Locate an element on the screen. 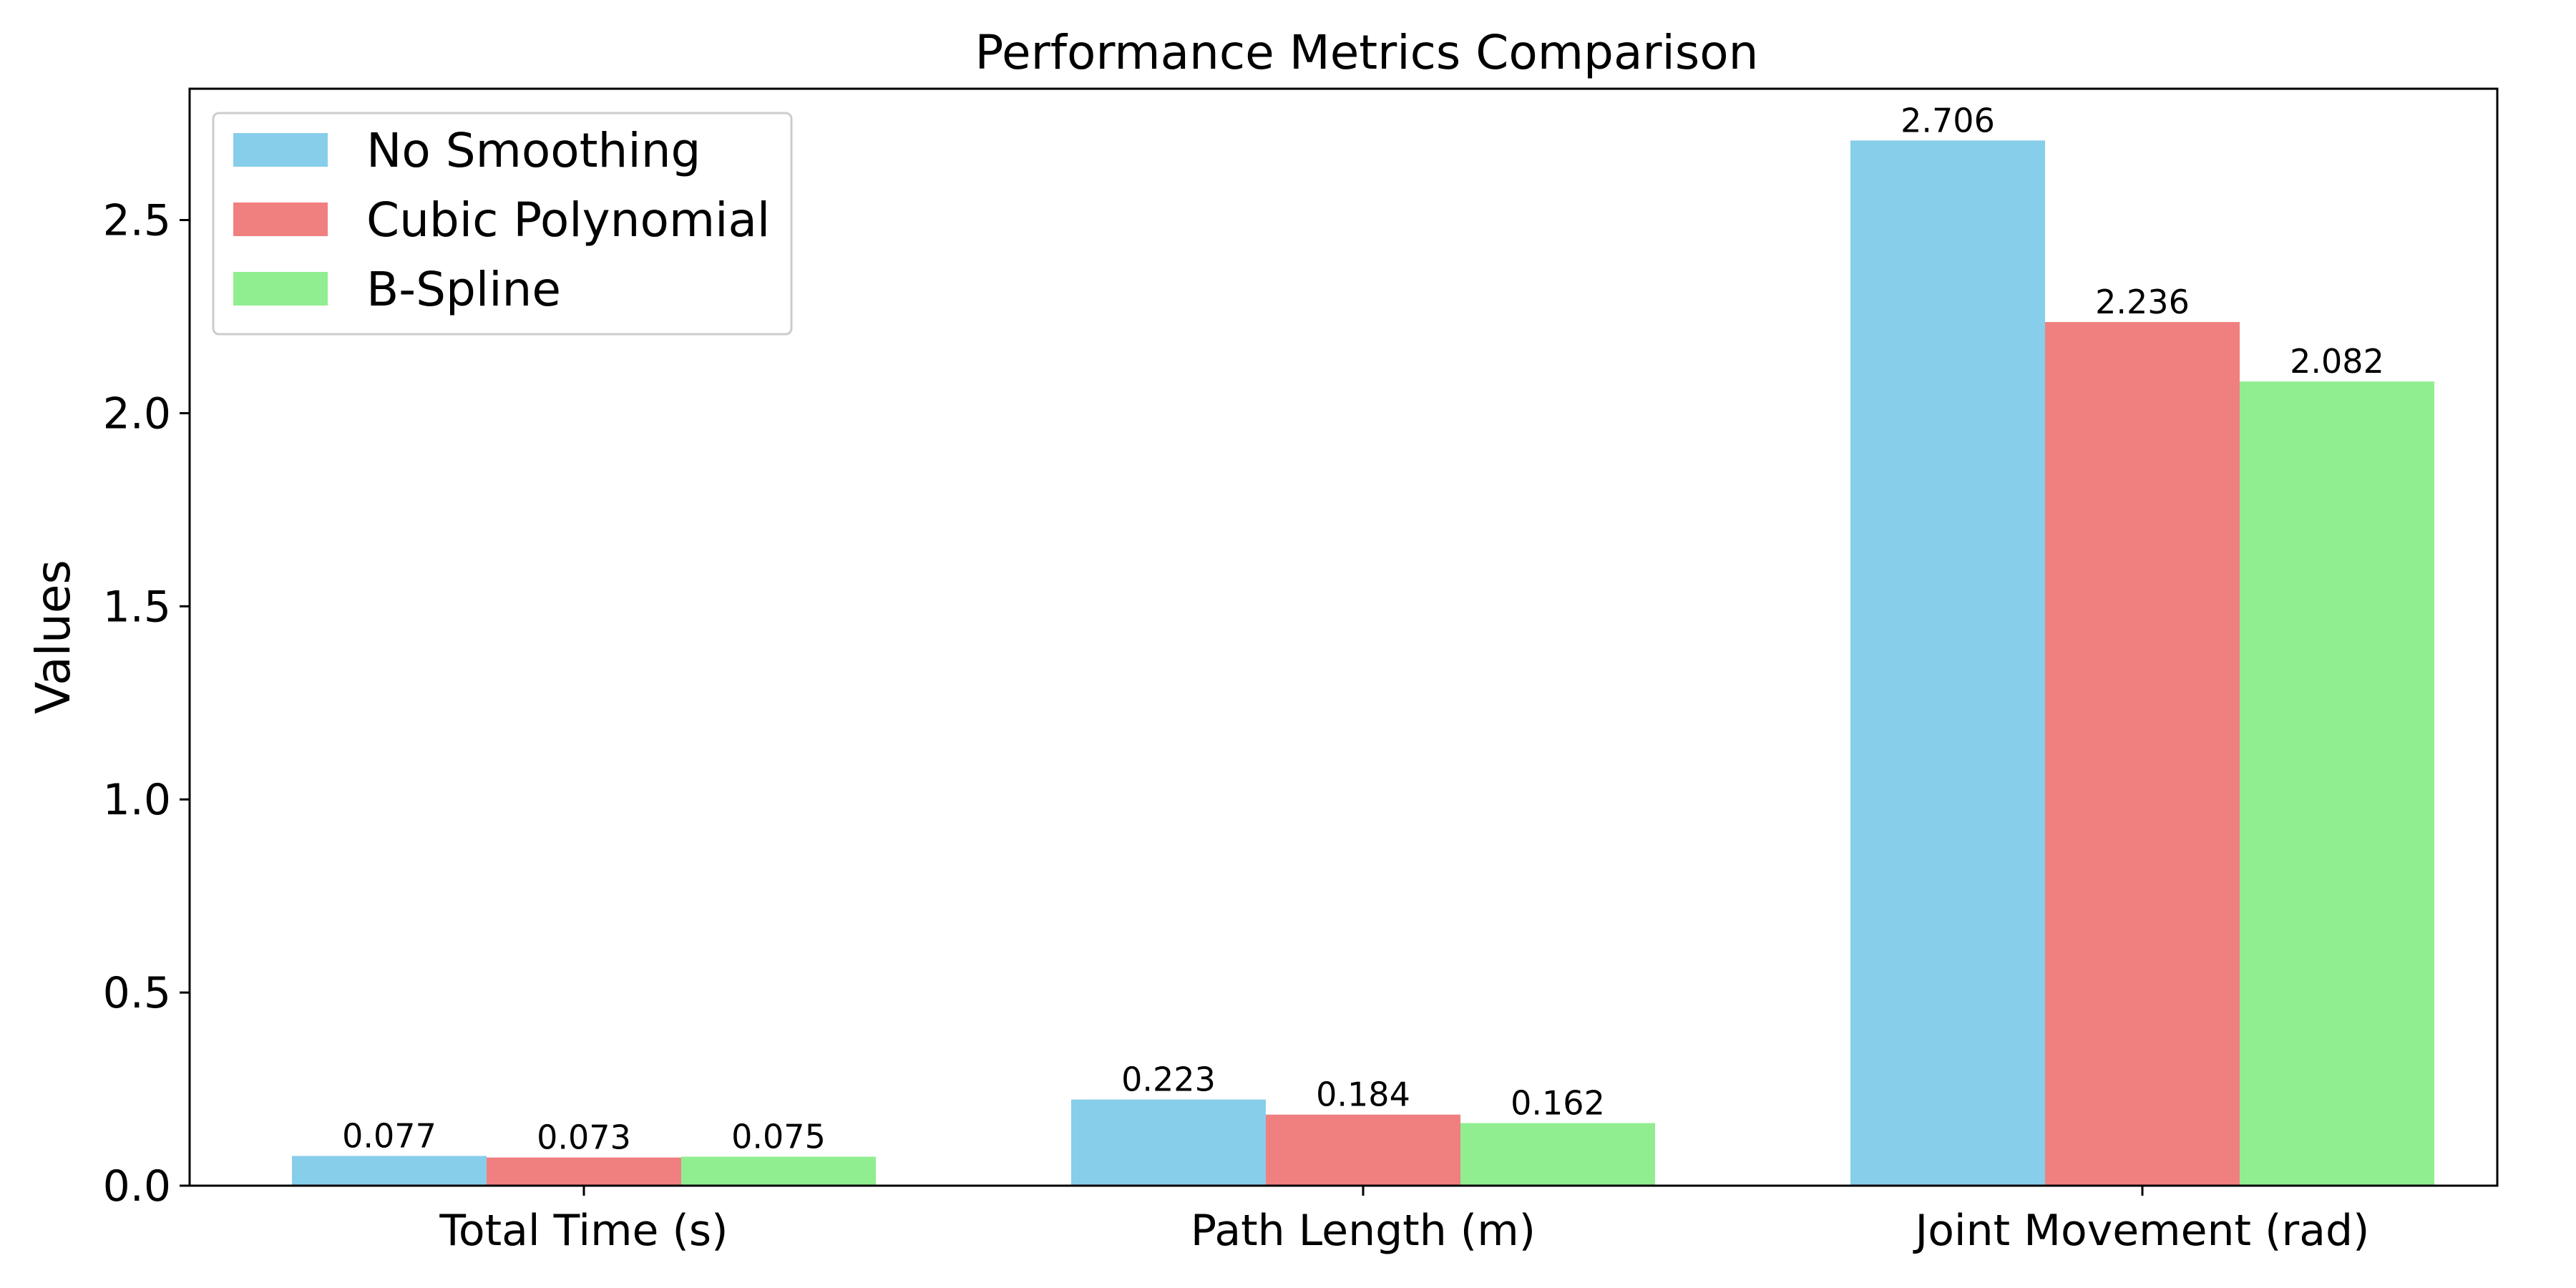 The image size is (2576, 1288). data-label: 0.162 is located at coordinates (1558, 1103).